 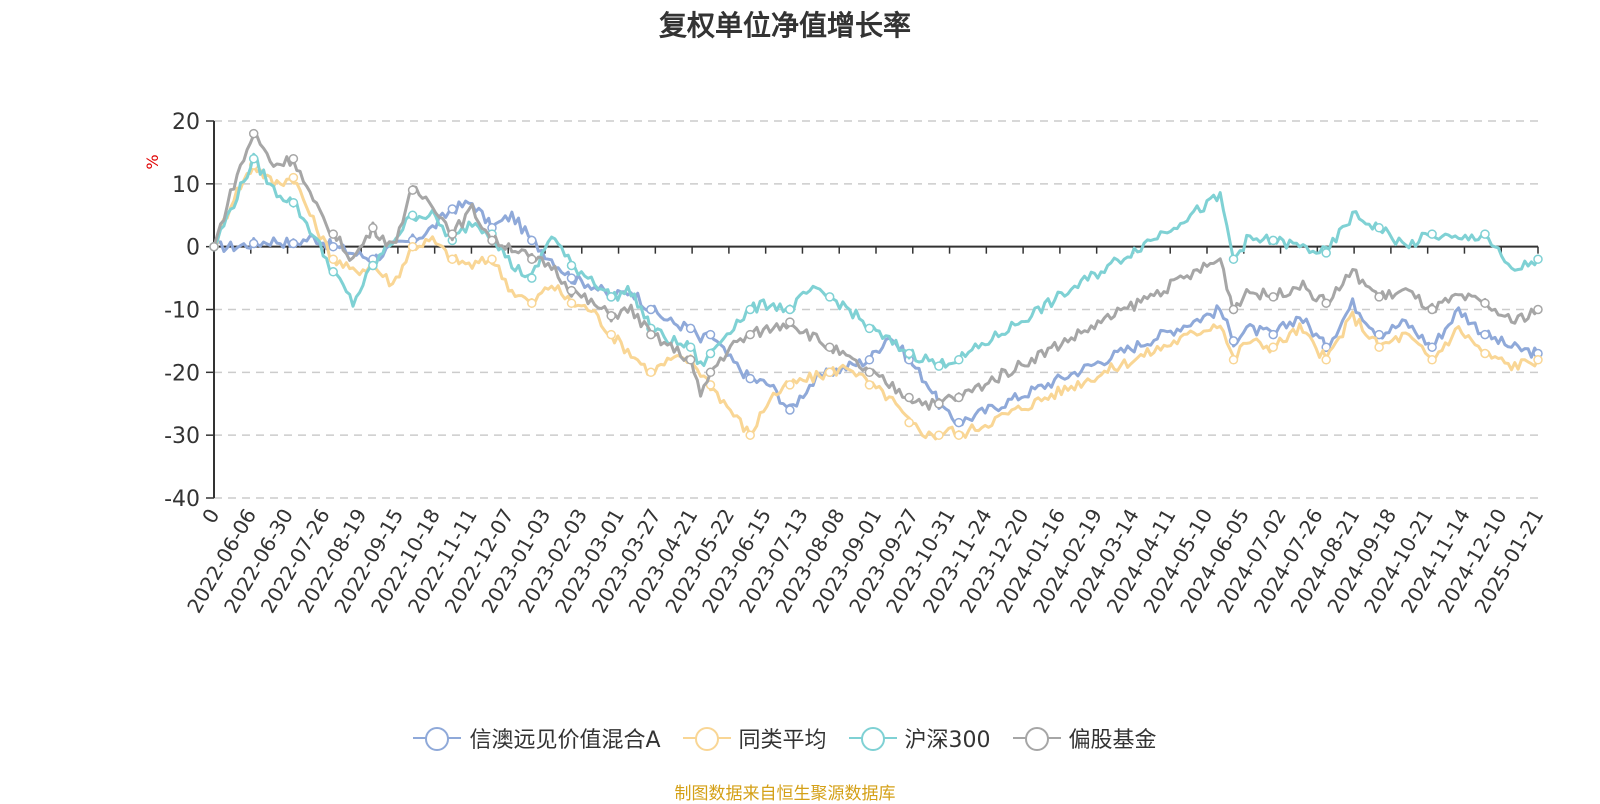 I want to click on y-tick-label: -40, so click(x=182, y=499).